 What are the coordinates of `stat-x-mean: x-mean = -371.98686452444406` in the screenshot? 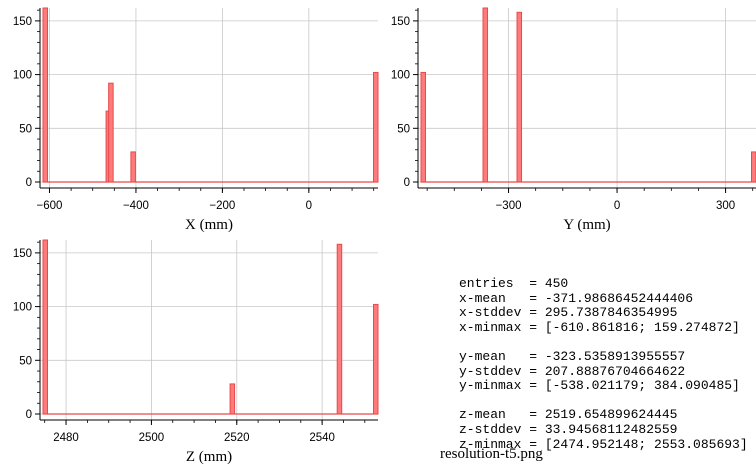 It's located at (576, 298).